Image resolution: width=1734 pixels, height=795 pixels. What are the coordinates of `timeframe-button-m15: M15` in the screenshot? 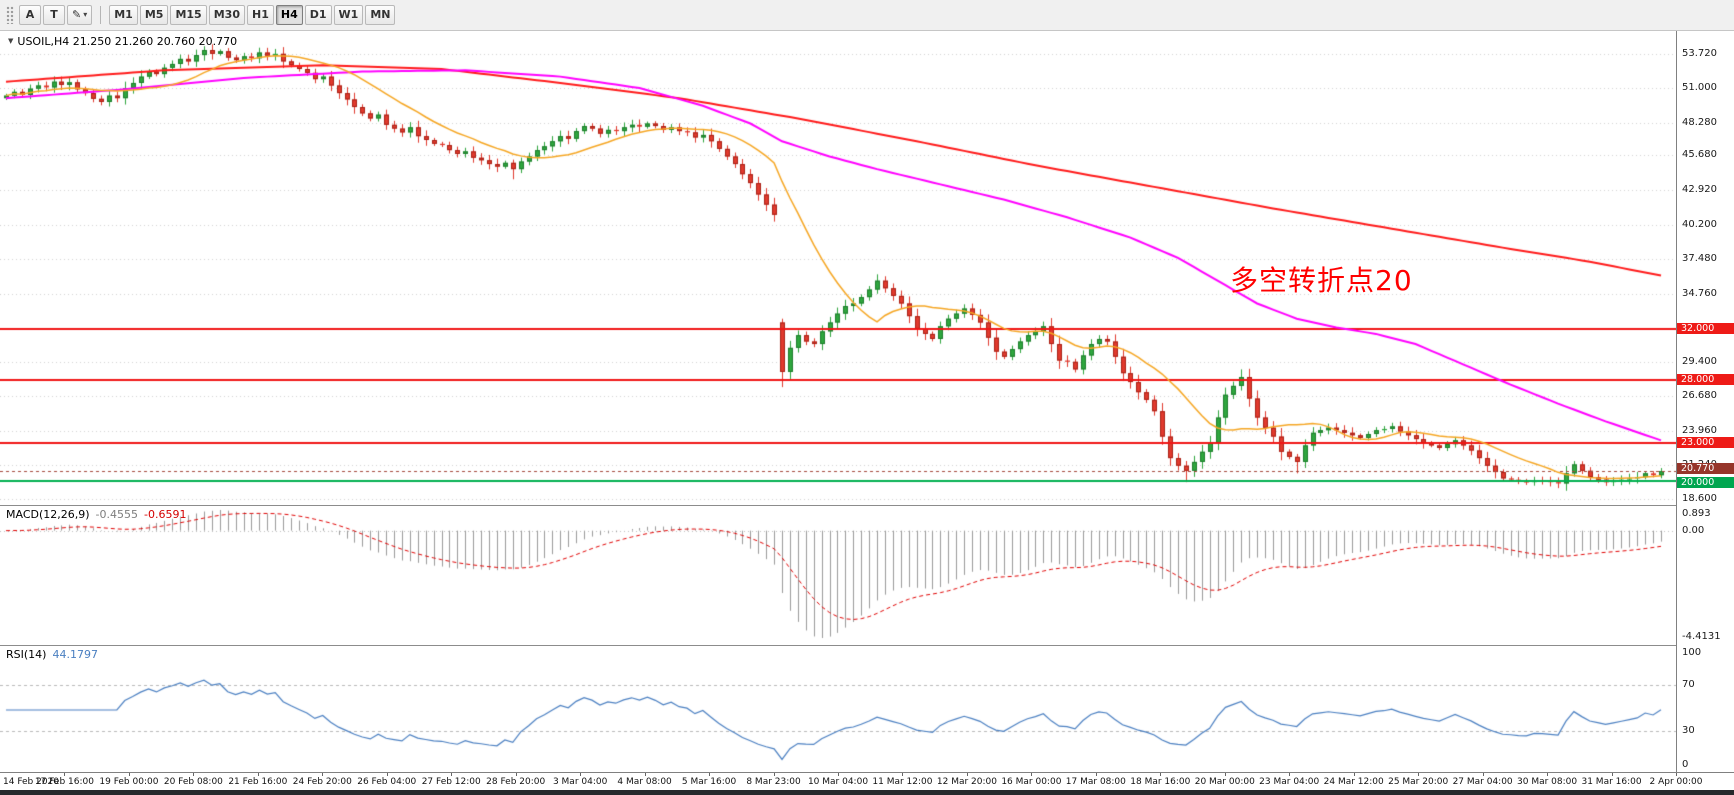 It's located at (188, 15).